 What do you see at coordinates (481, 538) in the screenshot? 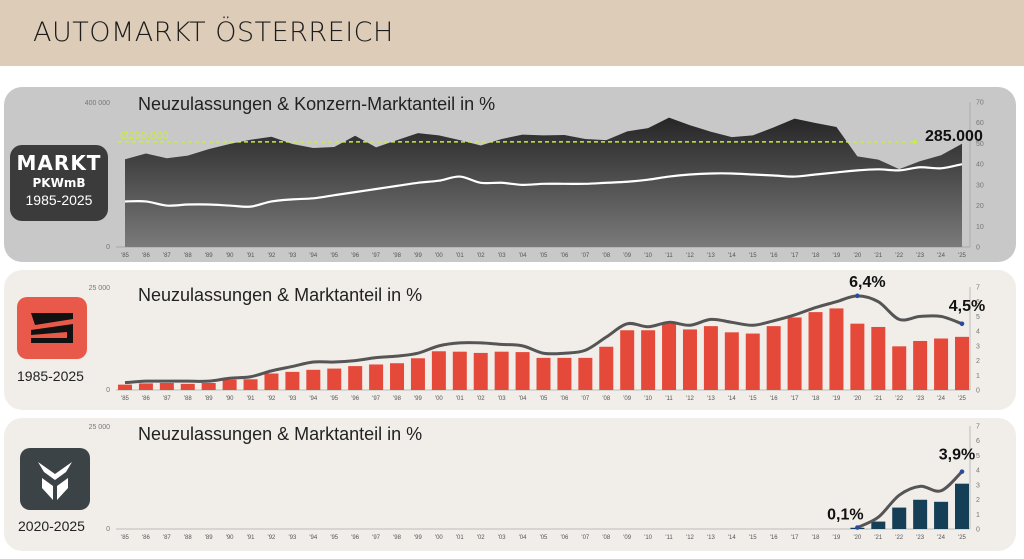
I see `cupra-x-tick: '02` at bounding box center [481, 538].